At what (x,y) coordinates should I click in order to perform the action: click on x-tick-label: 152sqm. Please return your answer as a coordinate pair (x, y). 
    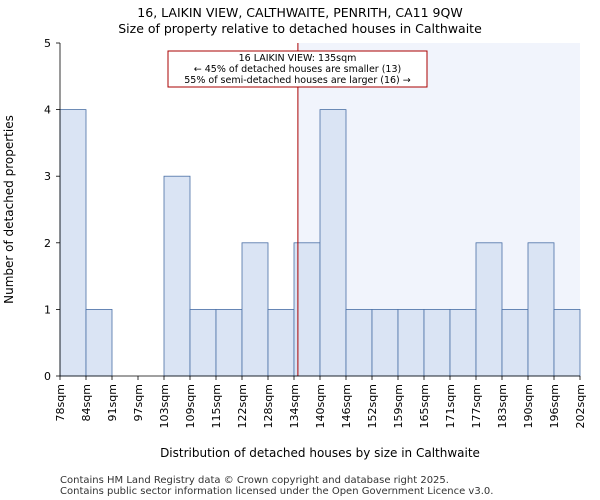
    Looking at the image, I should click on (372, 406).